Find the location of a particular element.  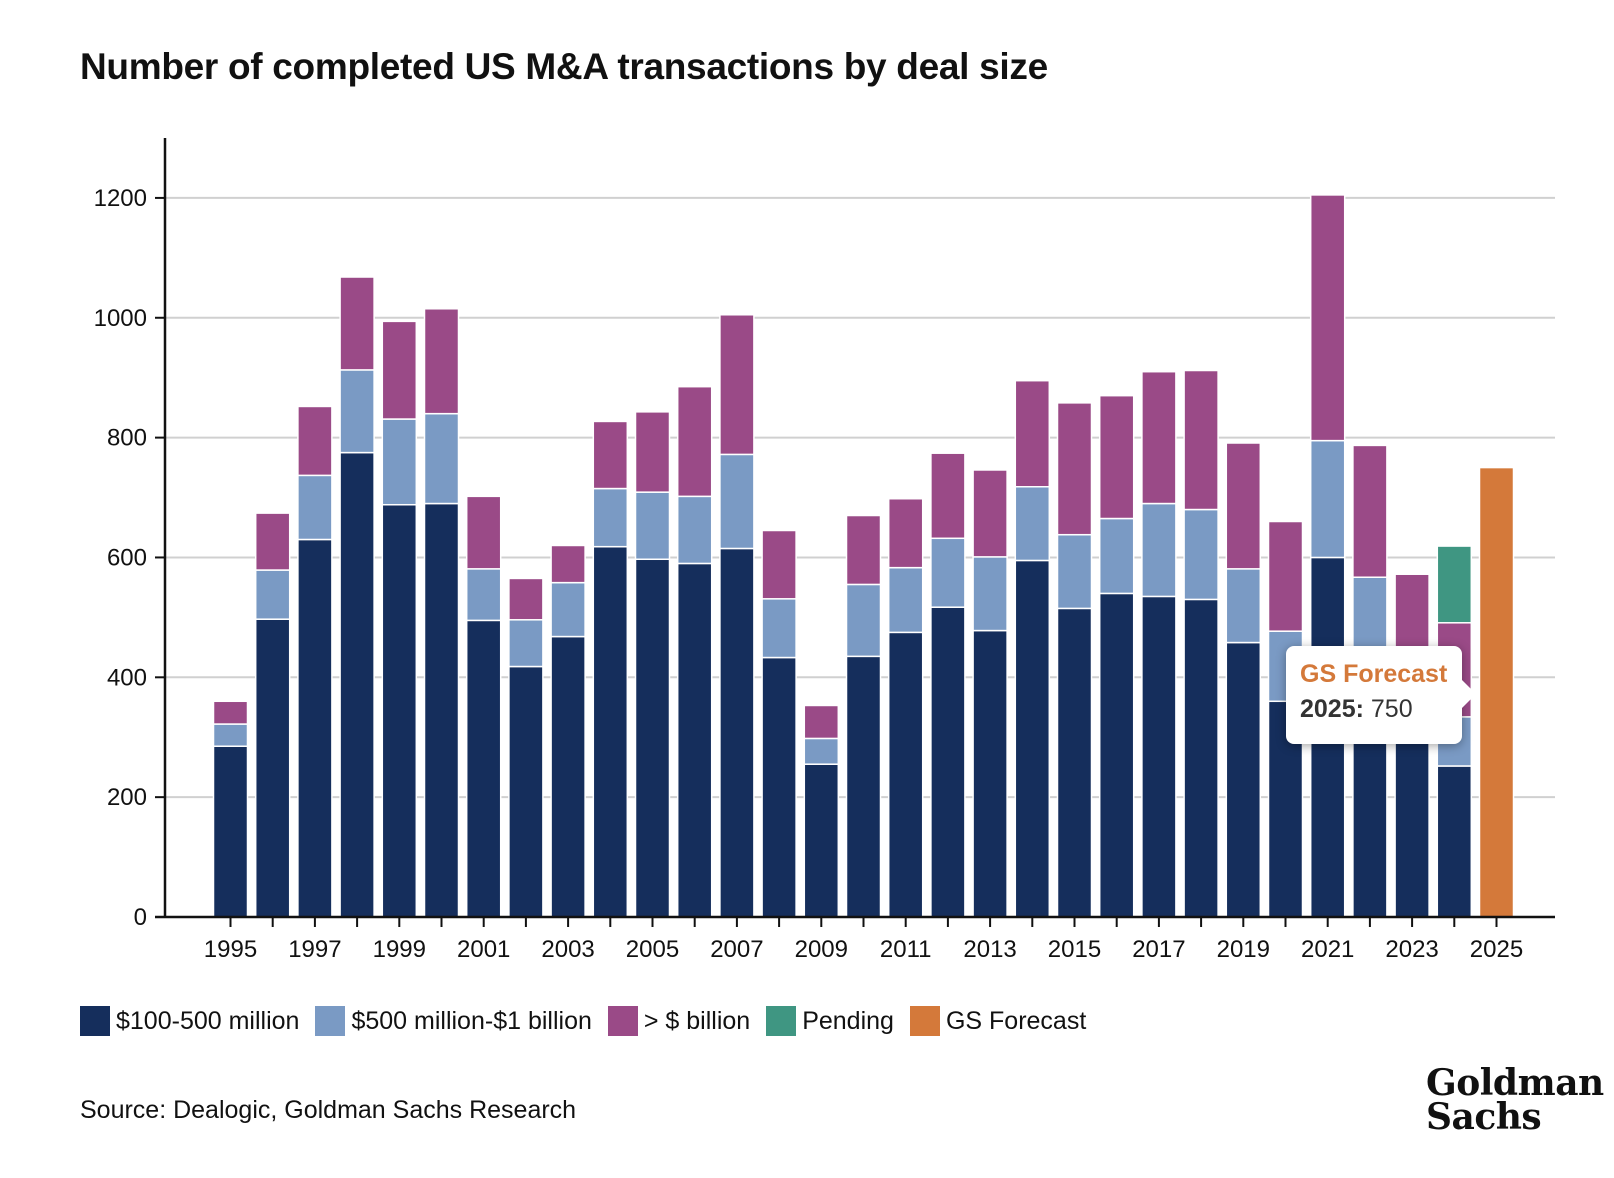

x-tick-label-2005: 2005 is located at coordinates (652, 949).